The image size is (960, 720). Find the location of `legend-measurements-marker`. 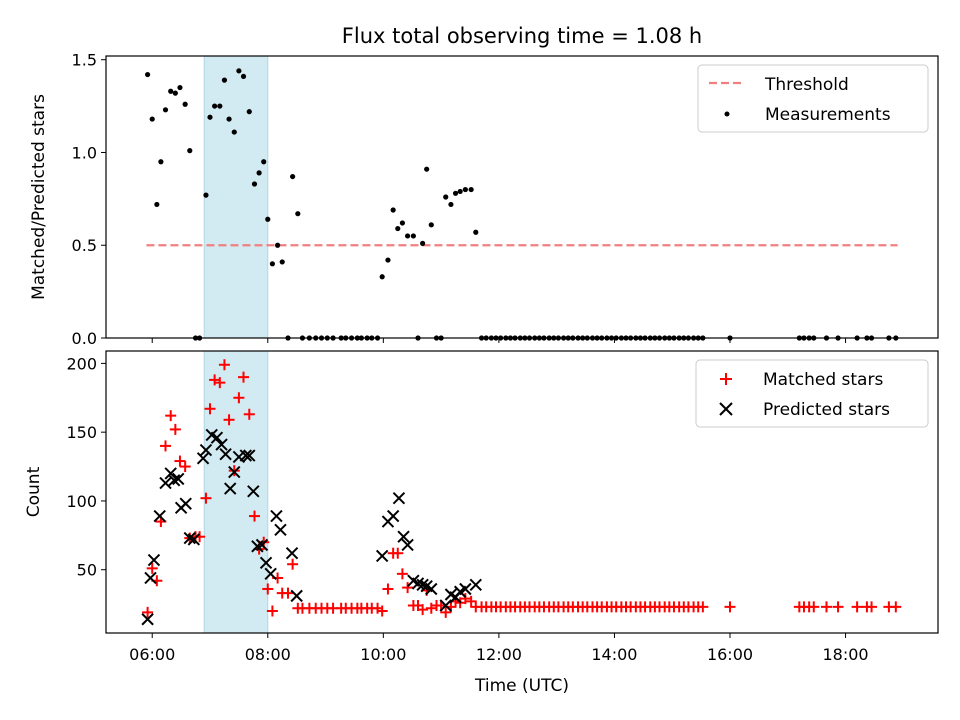

legend-measurements-marker is located at coordinates (727, 114).